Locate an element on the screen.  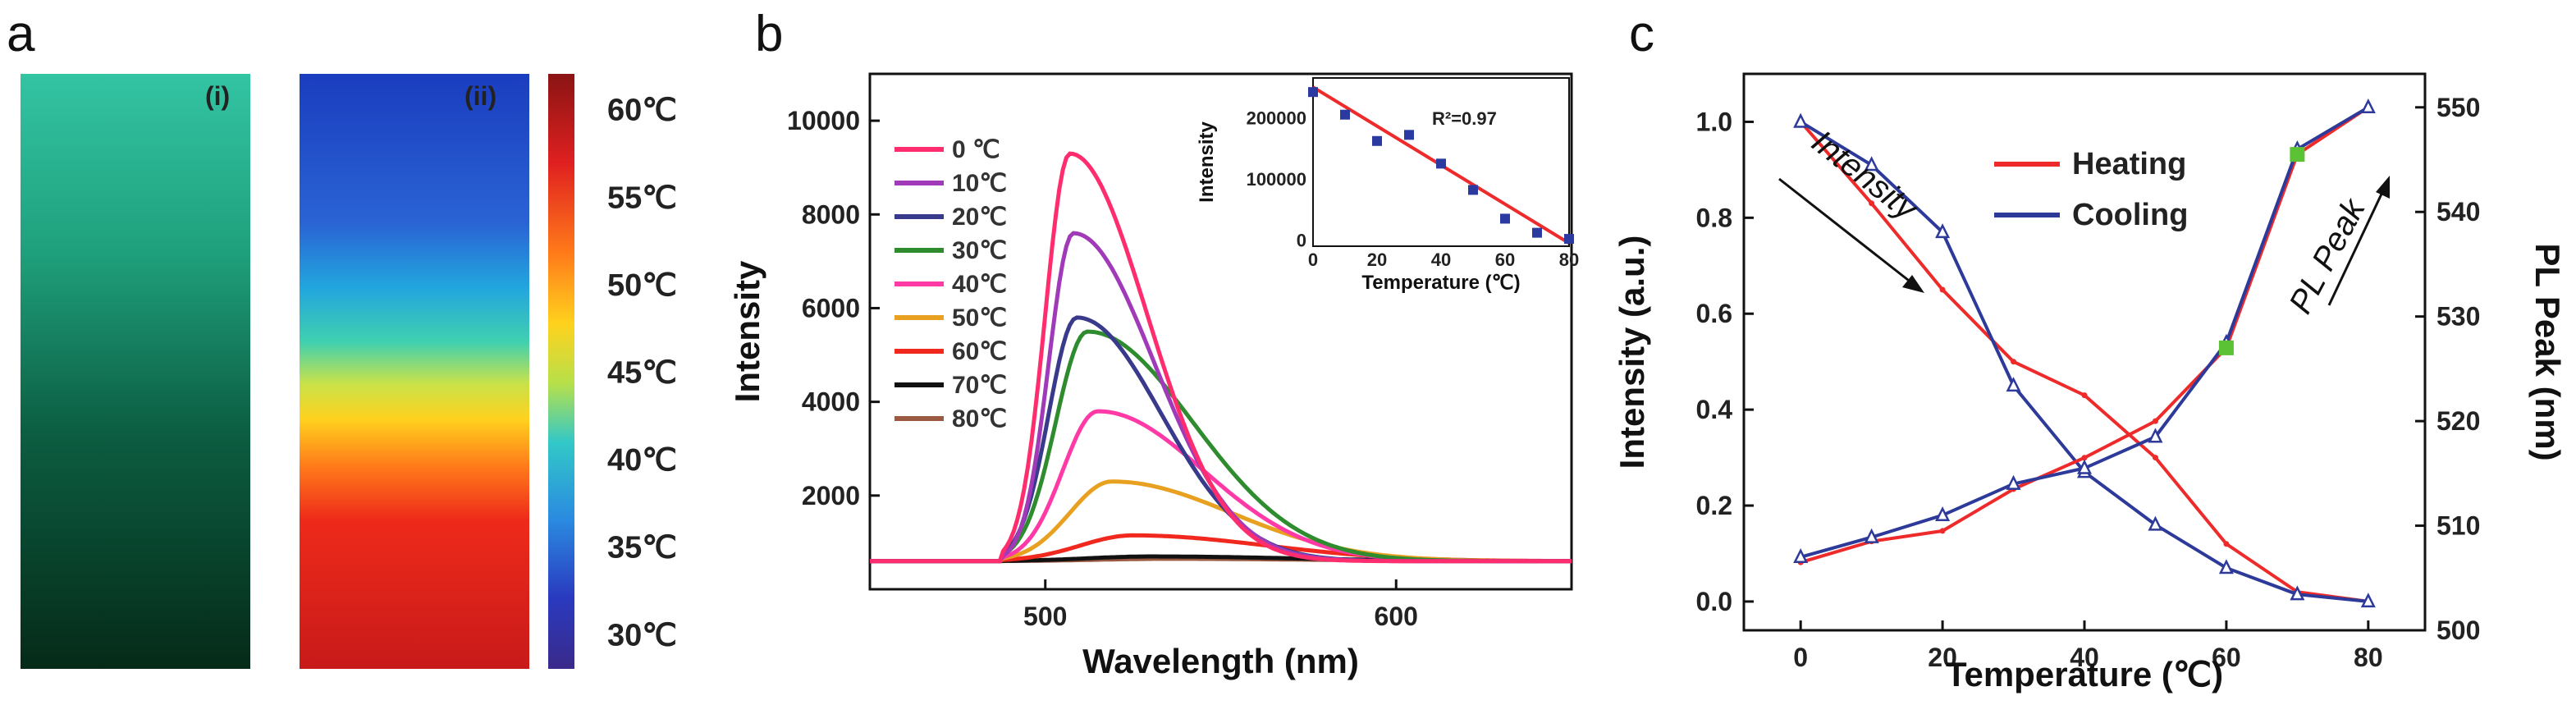
y-tick-label: 0.8 is located at coordinates (1714, 217).